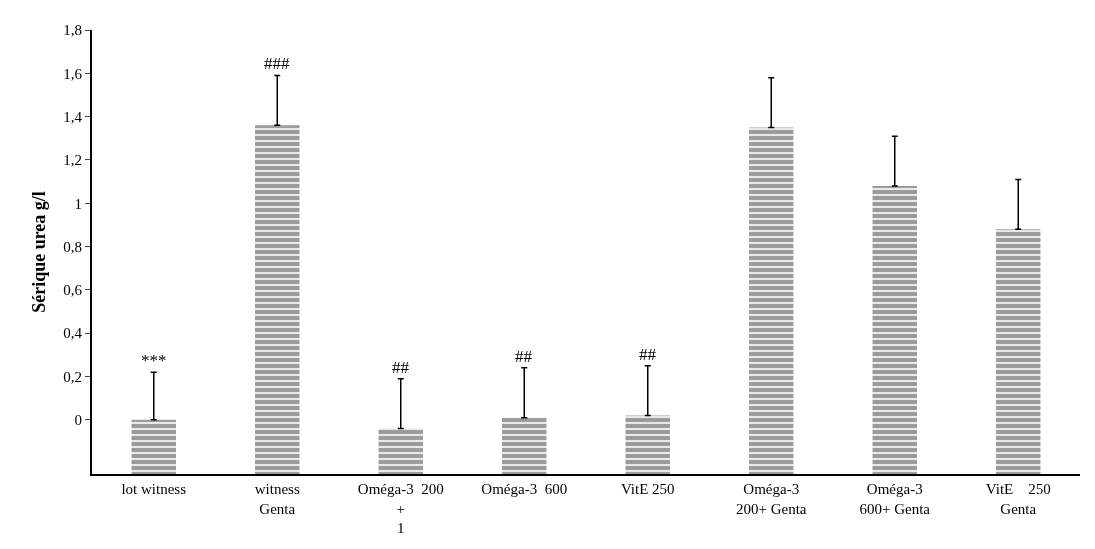 The image size is (1095, 549). I want to click on annotation: ###, so click(277, 63).